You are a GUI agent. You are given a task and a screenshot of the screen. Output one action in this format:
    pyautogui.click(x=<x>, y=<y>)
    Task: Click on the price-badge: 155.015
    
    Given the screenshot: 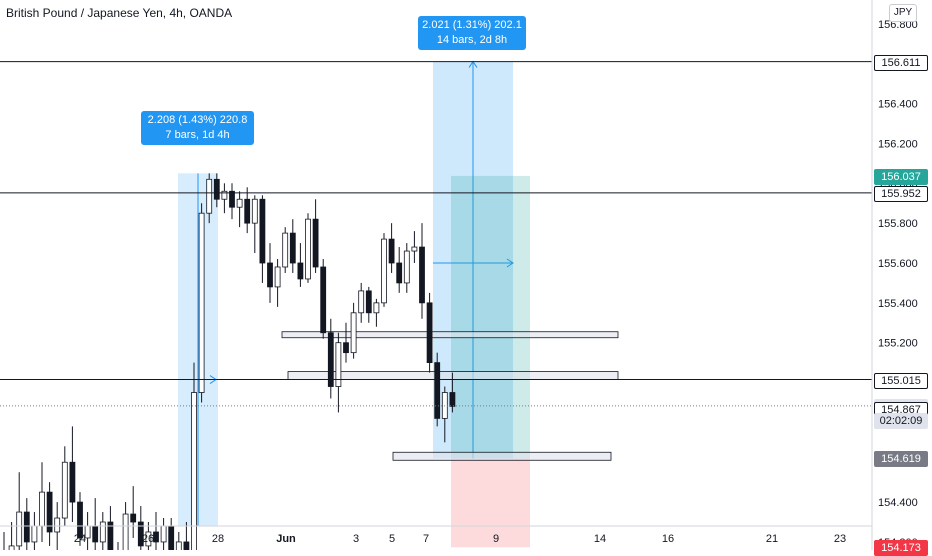 What is the action you would take?
    pyautogui.click(x=901, y=380)
    